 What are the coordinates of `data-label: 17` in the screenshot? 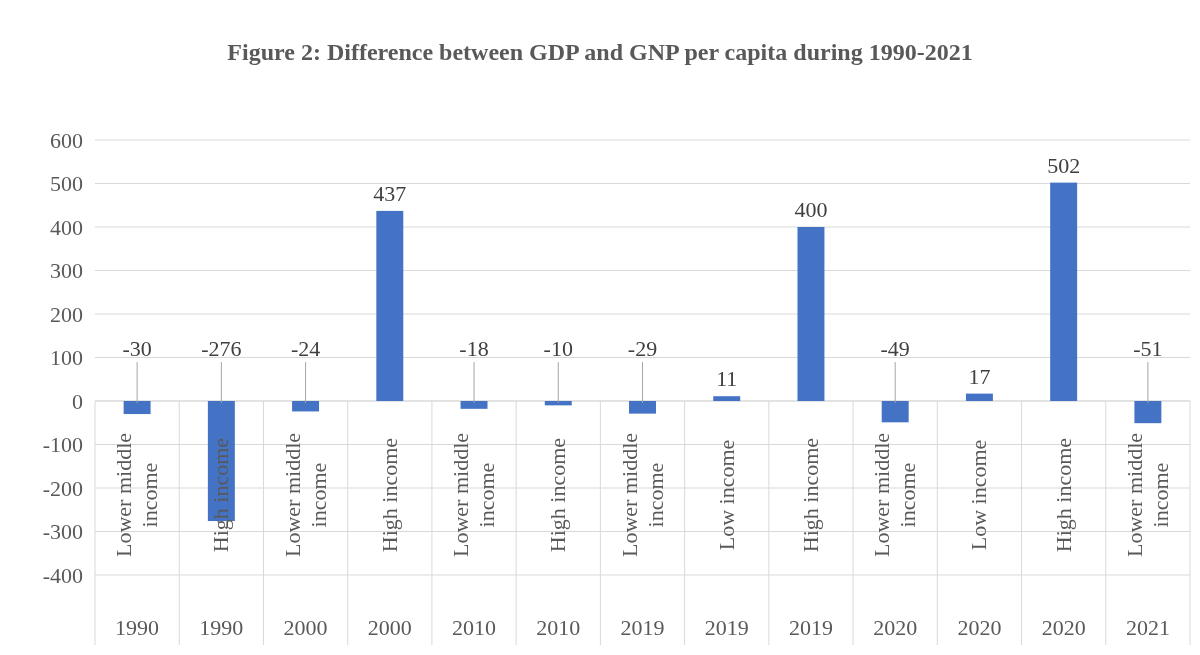 It's located at (979, 376).